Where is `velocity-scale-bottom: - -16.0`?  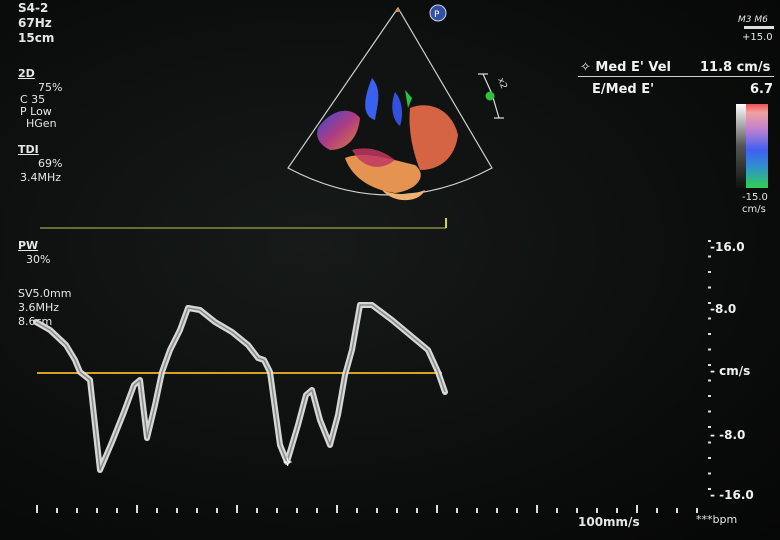
velocity-scale-bottom: - -16.0 is located at coordinates (732, 495).